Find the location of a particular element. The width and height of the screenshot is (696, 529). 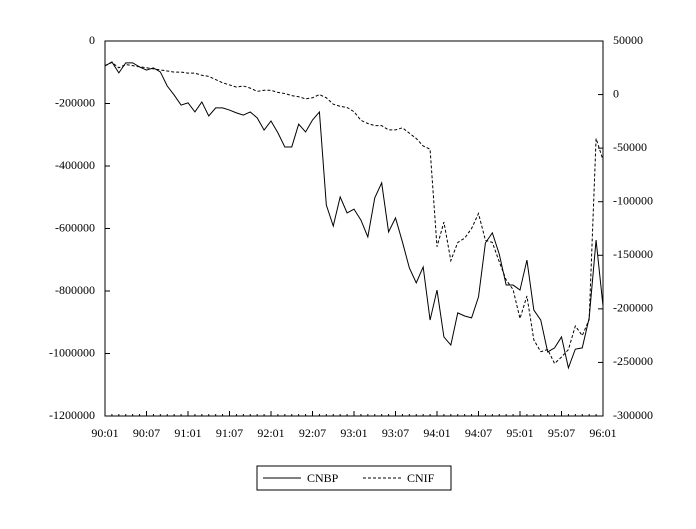

x-tick-label: 90:01 is located at coordinates (104, 433).